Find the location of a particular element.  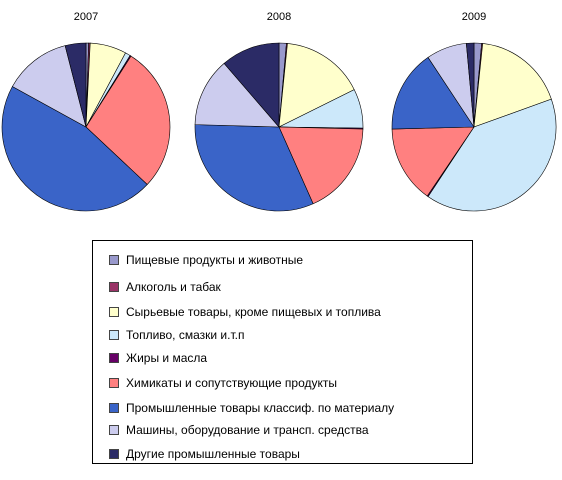

legend-item: Сырьевые товары, кроме пищевых и топлива is located at coordinates (245, 312).